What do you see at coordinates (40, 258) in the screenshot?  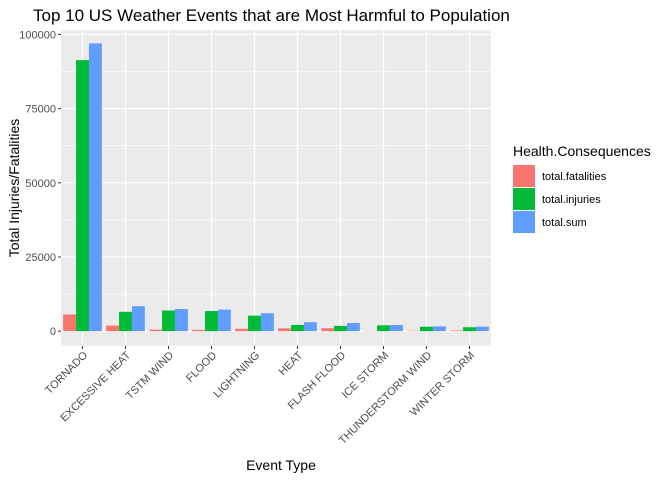 I see `y-tick-label: 25000` at bounding box center [40, 258].